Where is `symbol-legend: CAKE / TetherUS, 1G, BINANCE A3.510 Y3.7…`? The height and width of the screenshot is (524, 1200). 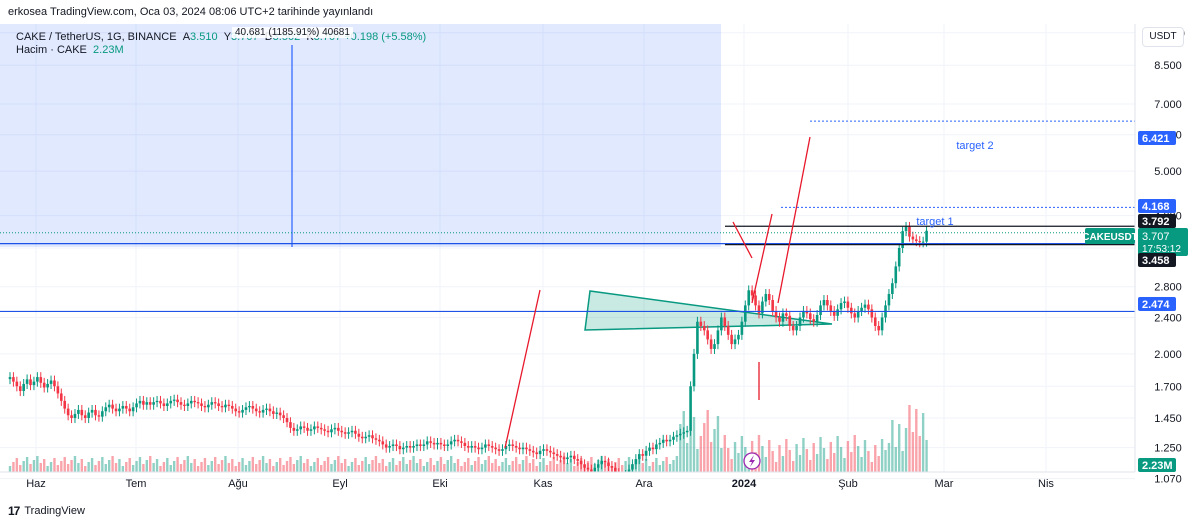 symbol-legend: CAKE / TetherUS, 1G, BINANCE A3.510 Y3.7… is located at coordinates (221, 37).